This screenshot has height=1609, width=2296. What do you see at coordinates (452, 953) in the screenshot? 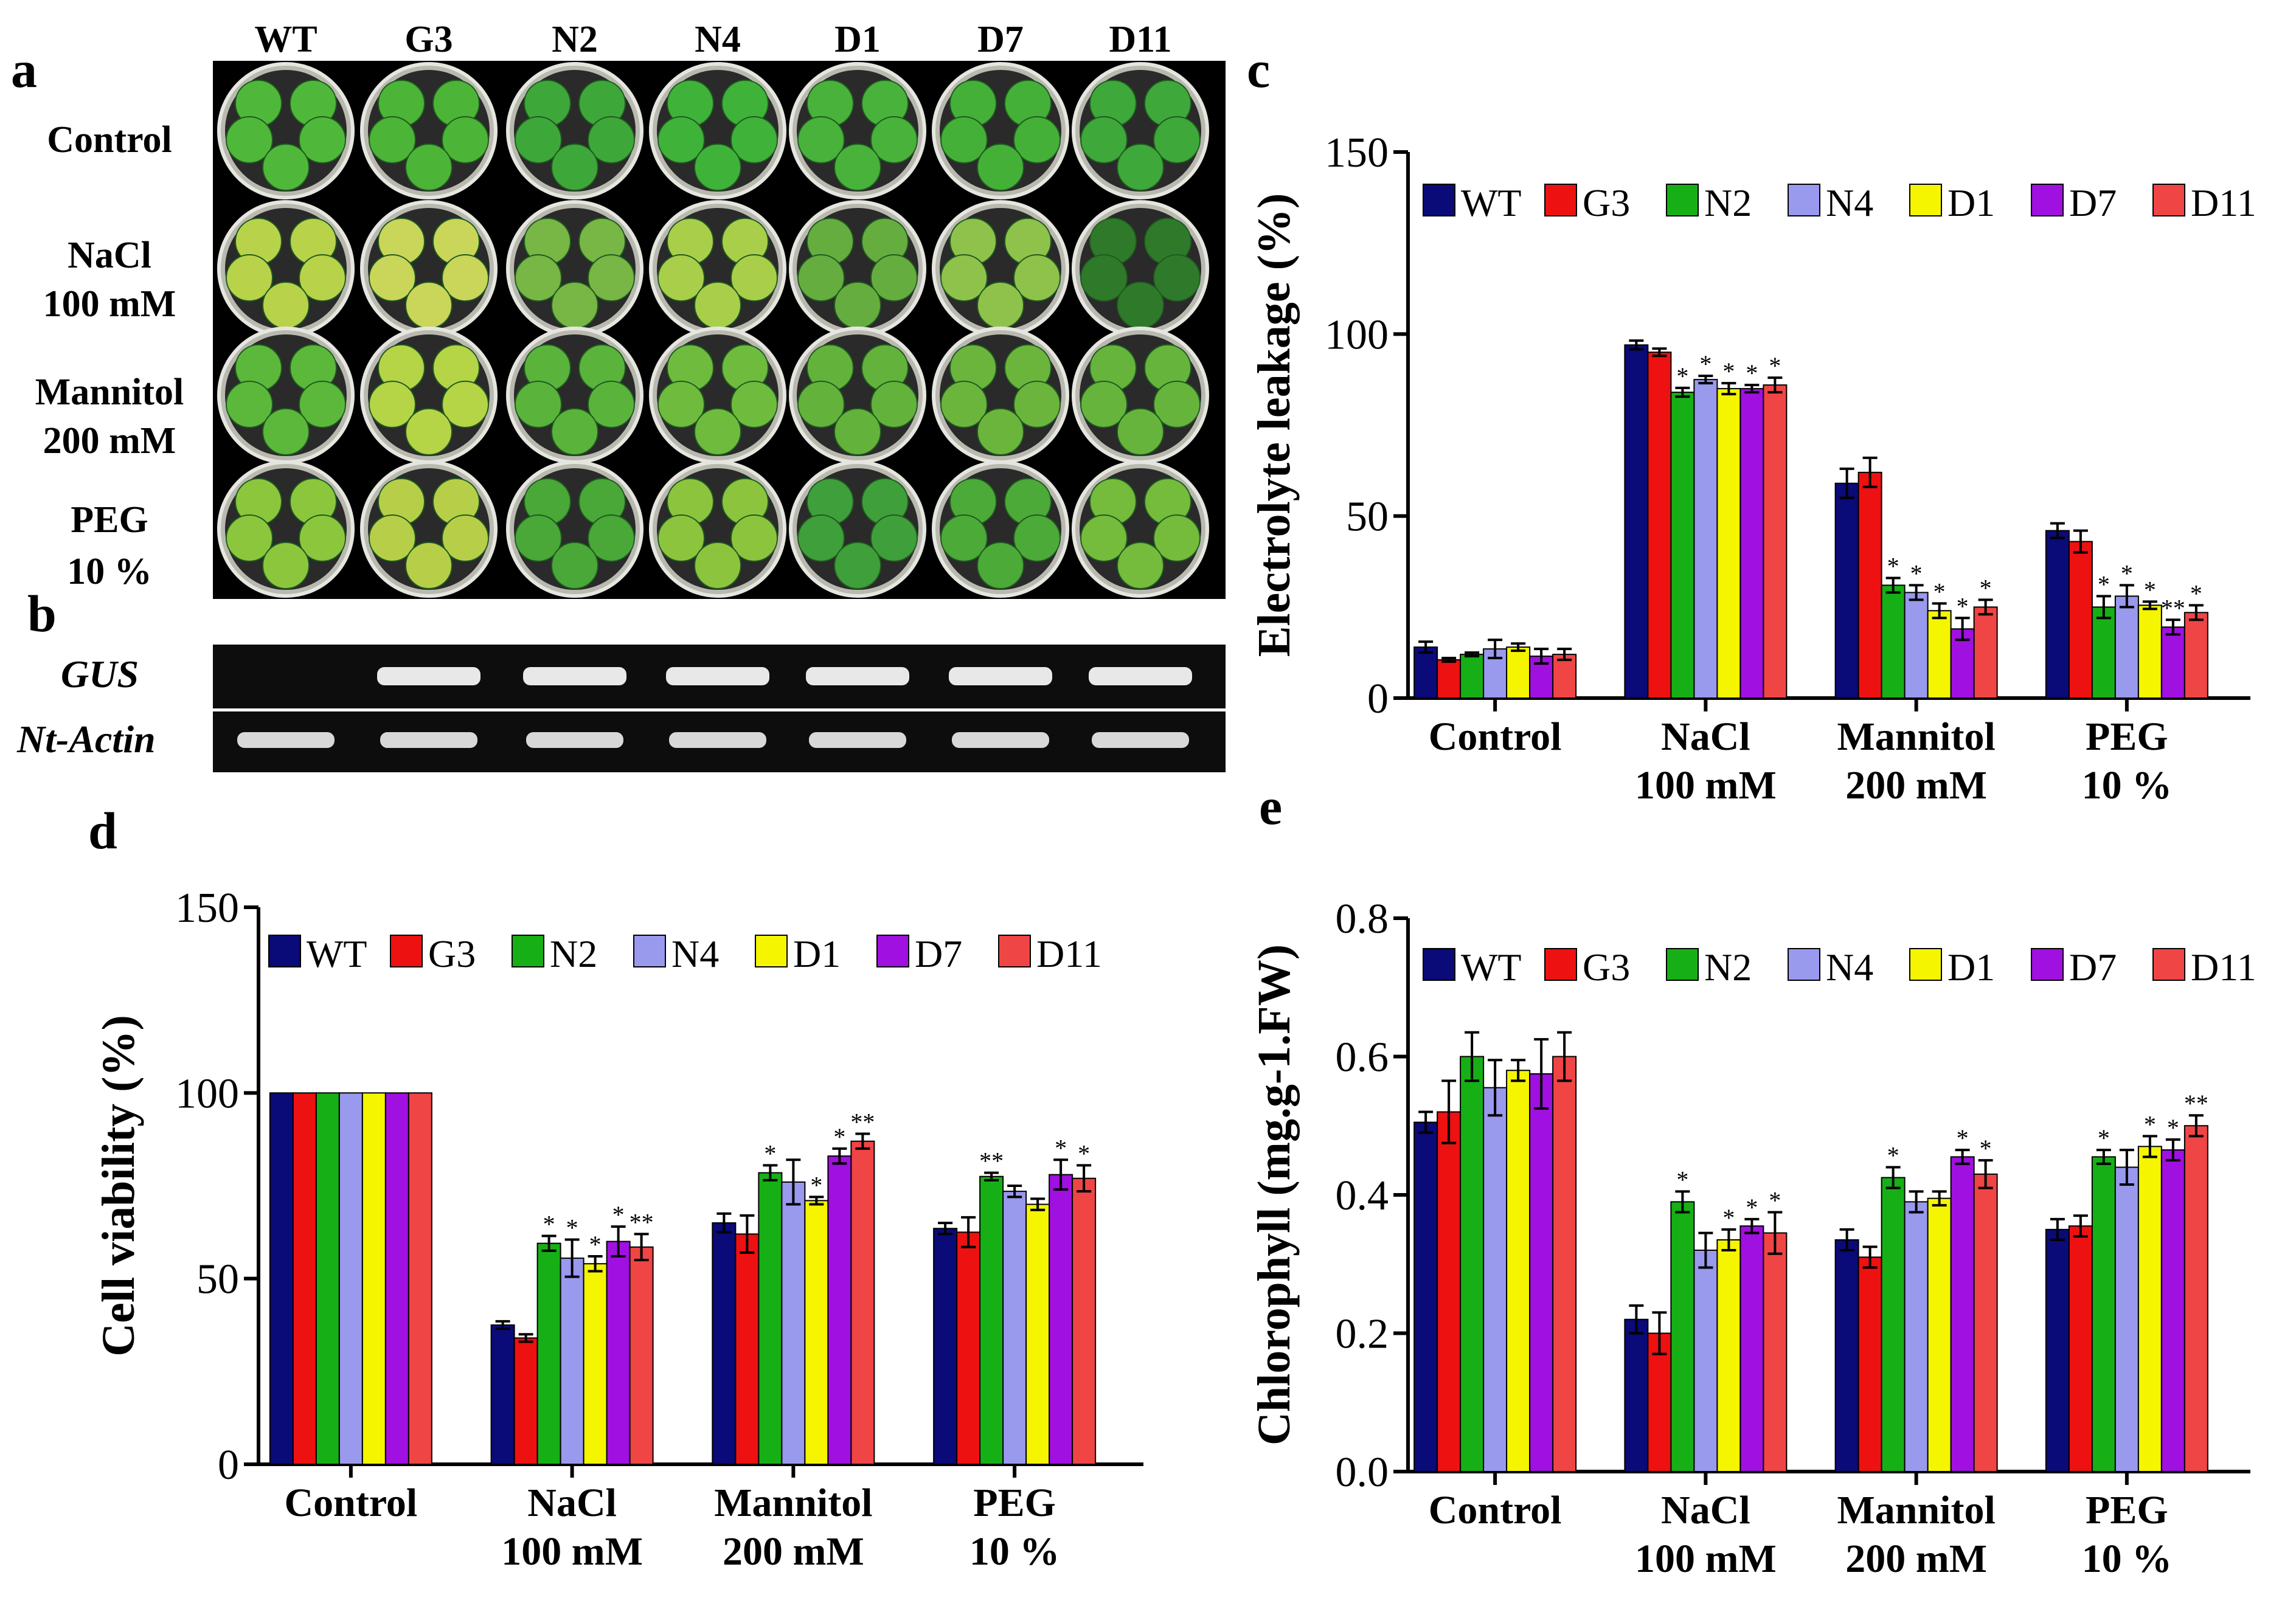
I see `legend-label: G3` at bounding box center [452, 953].